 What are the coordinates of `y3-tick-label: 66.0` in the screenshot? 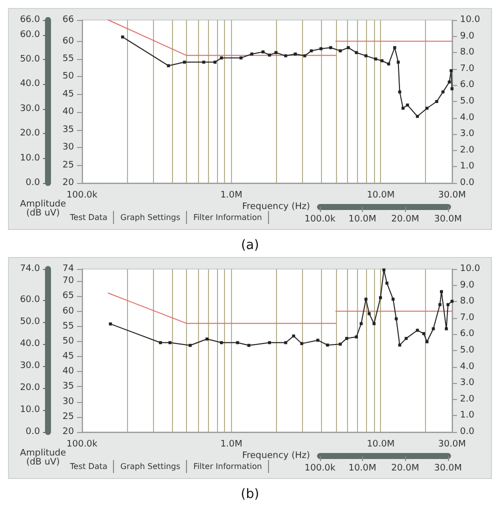 It's located at (30, 20).